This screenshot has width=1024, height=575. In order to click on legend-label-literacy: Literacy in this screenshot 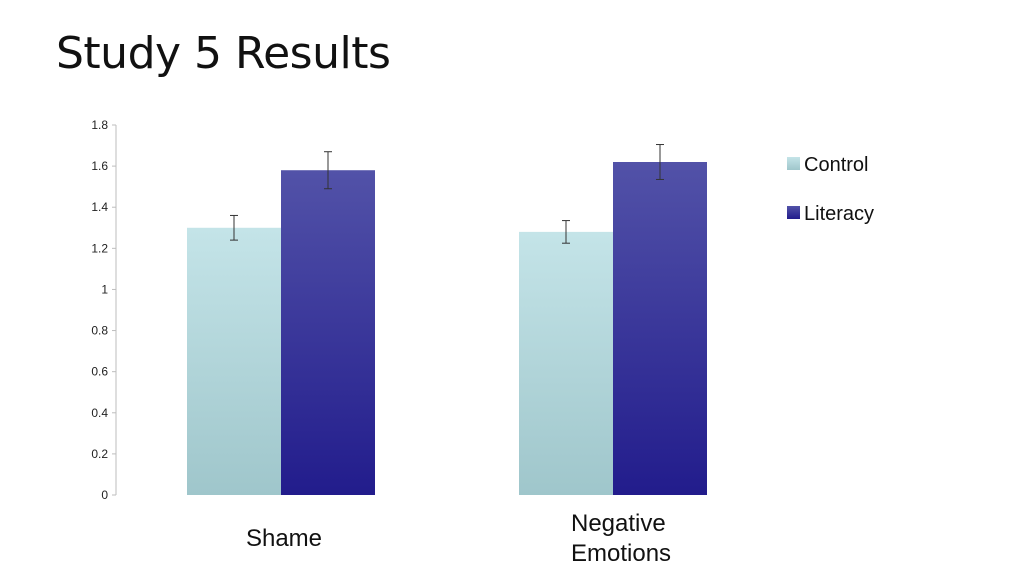, I will do `click(839, 214)`.